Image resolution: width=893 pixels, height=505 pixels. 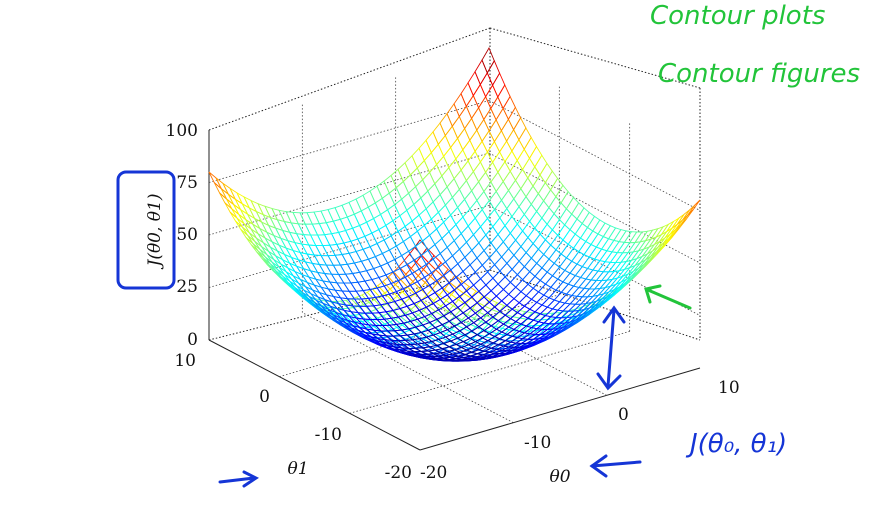 What do you see at coordinates (623, 415) in the screenshot?
I see `x-tick-0: 0` at bounding box center [623, 415].